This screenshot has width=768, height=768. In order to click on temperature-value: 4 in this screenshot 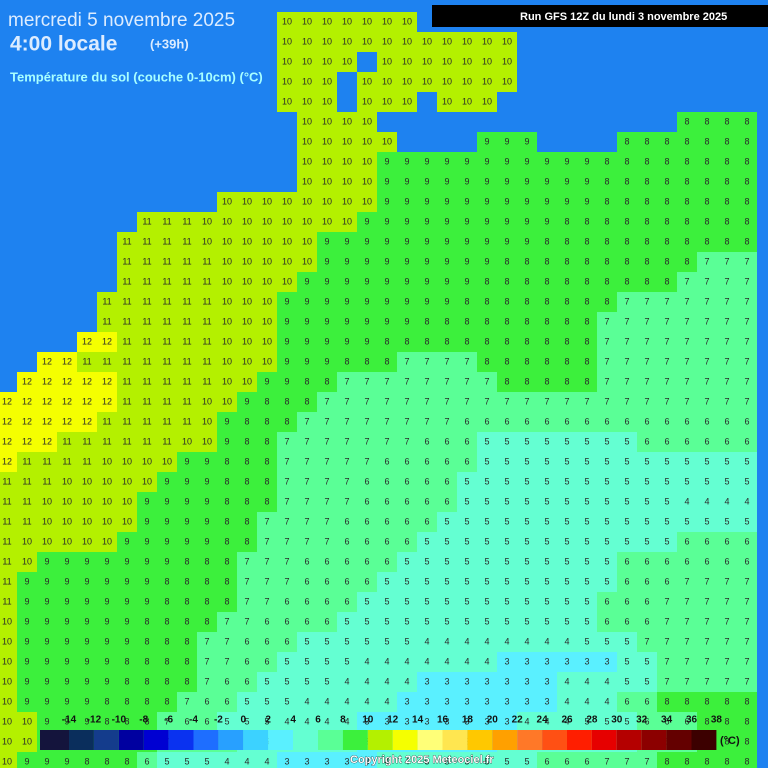, I will do `click(506, 641)`.